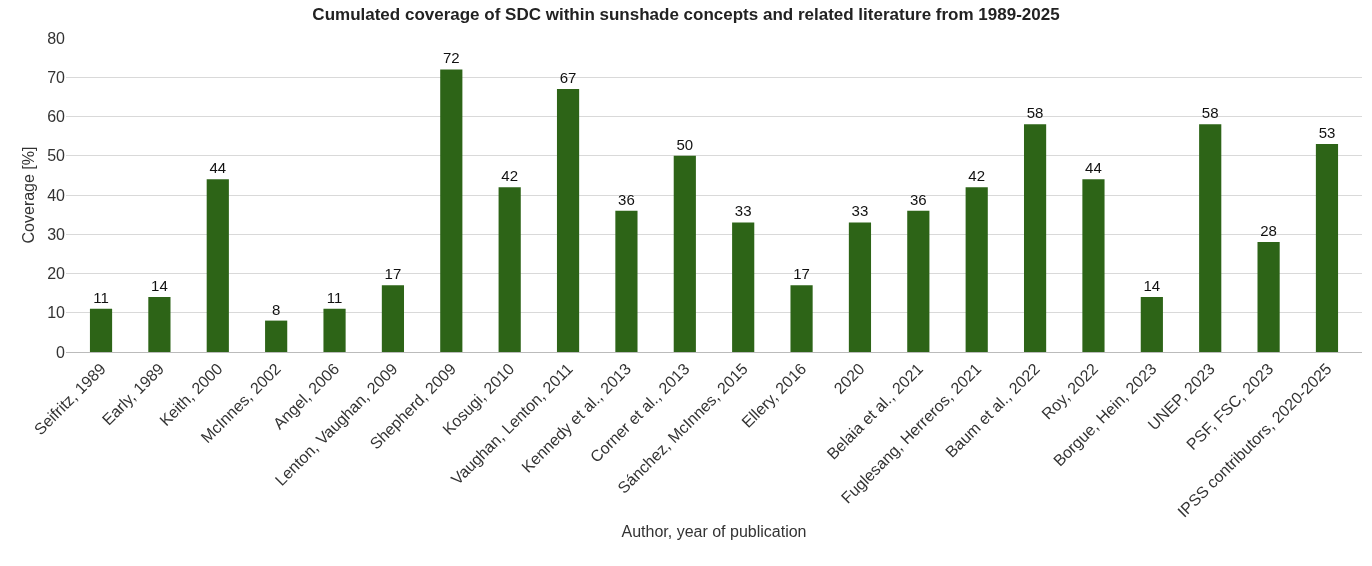  Describe the element at coordinates (56, 38) in the screenshot. I see `y-tick-label: 80` at that location.